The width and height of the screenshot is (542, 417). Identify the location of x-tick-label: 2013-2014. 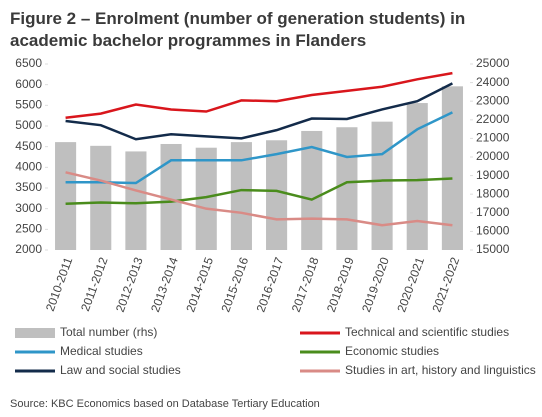
(164, 284).